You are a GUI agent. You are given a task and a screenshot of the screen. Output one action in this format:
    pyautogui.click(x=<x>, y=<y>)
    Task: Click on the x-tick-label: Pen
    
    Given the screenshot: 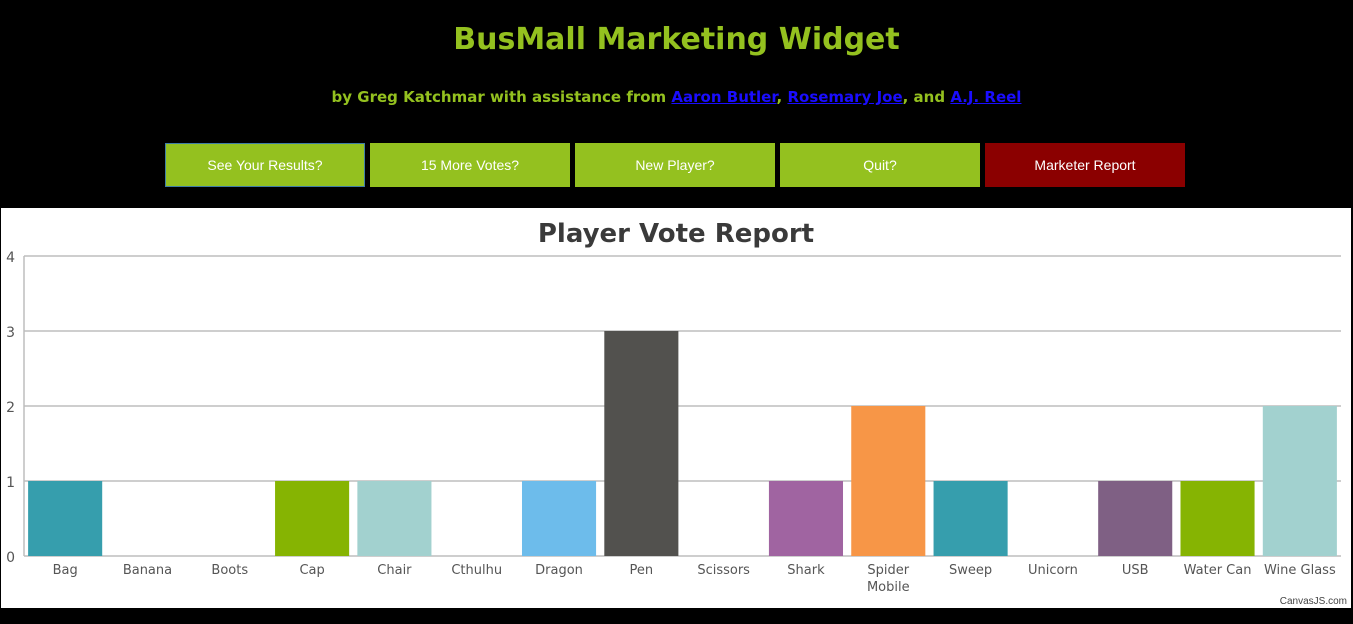 What is the action you would take?
    pyautogui.click(x=642, y=570)
    